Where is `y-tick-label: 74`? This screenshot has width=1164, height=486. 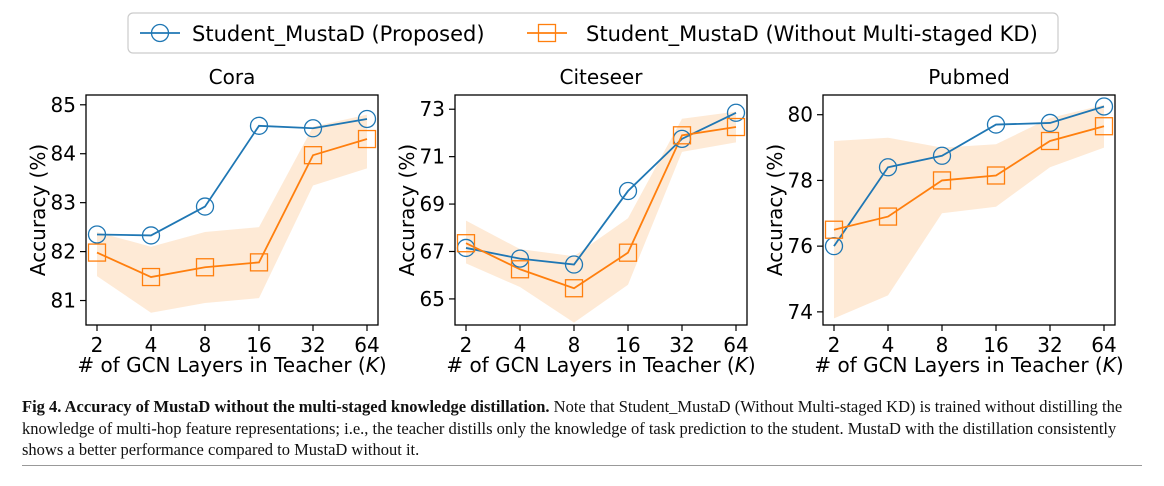
y-tick-label: 74 is located at coordinates (800, 312).